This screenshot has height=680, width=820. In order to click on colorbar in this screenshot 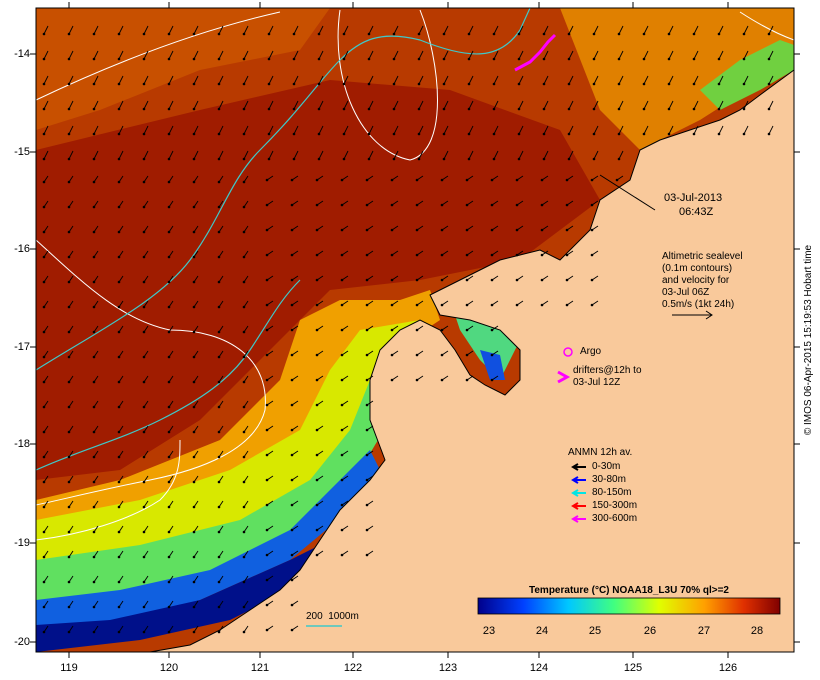, I will do `click(629, 606)`.